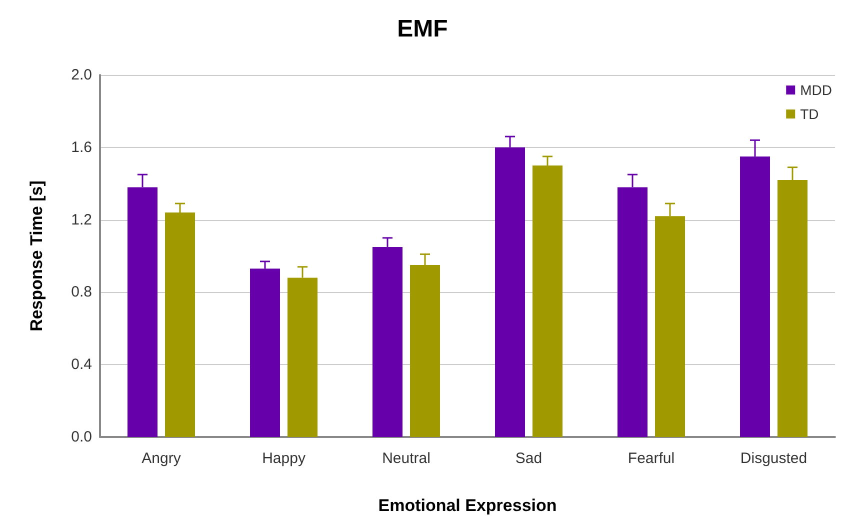 The image size is (845, 525). Describe the element at coordinates (81, 75) in the screenshot. I see `y-tick-label: 2.0` at that location.